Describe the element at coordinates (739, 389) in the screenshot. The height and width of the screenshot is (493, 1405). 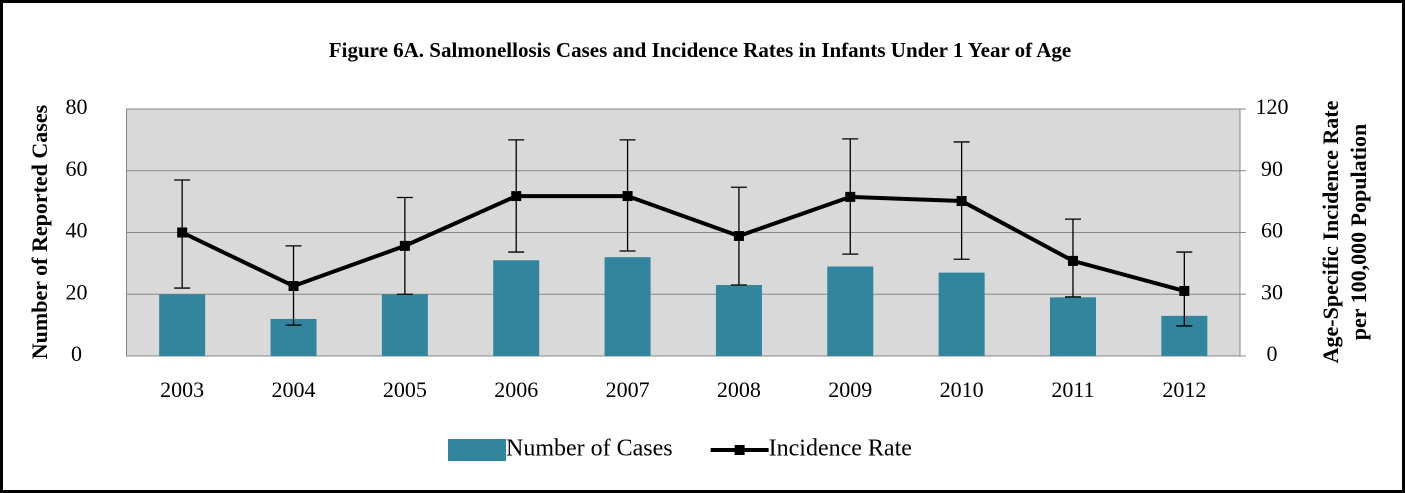
I see `x-tick-label: 2008` at that location.